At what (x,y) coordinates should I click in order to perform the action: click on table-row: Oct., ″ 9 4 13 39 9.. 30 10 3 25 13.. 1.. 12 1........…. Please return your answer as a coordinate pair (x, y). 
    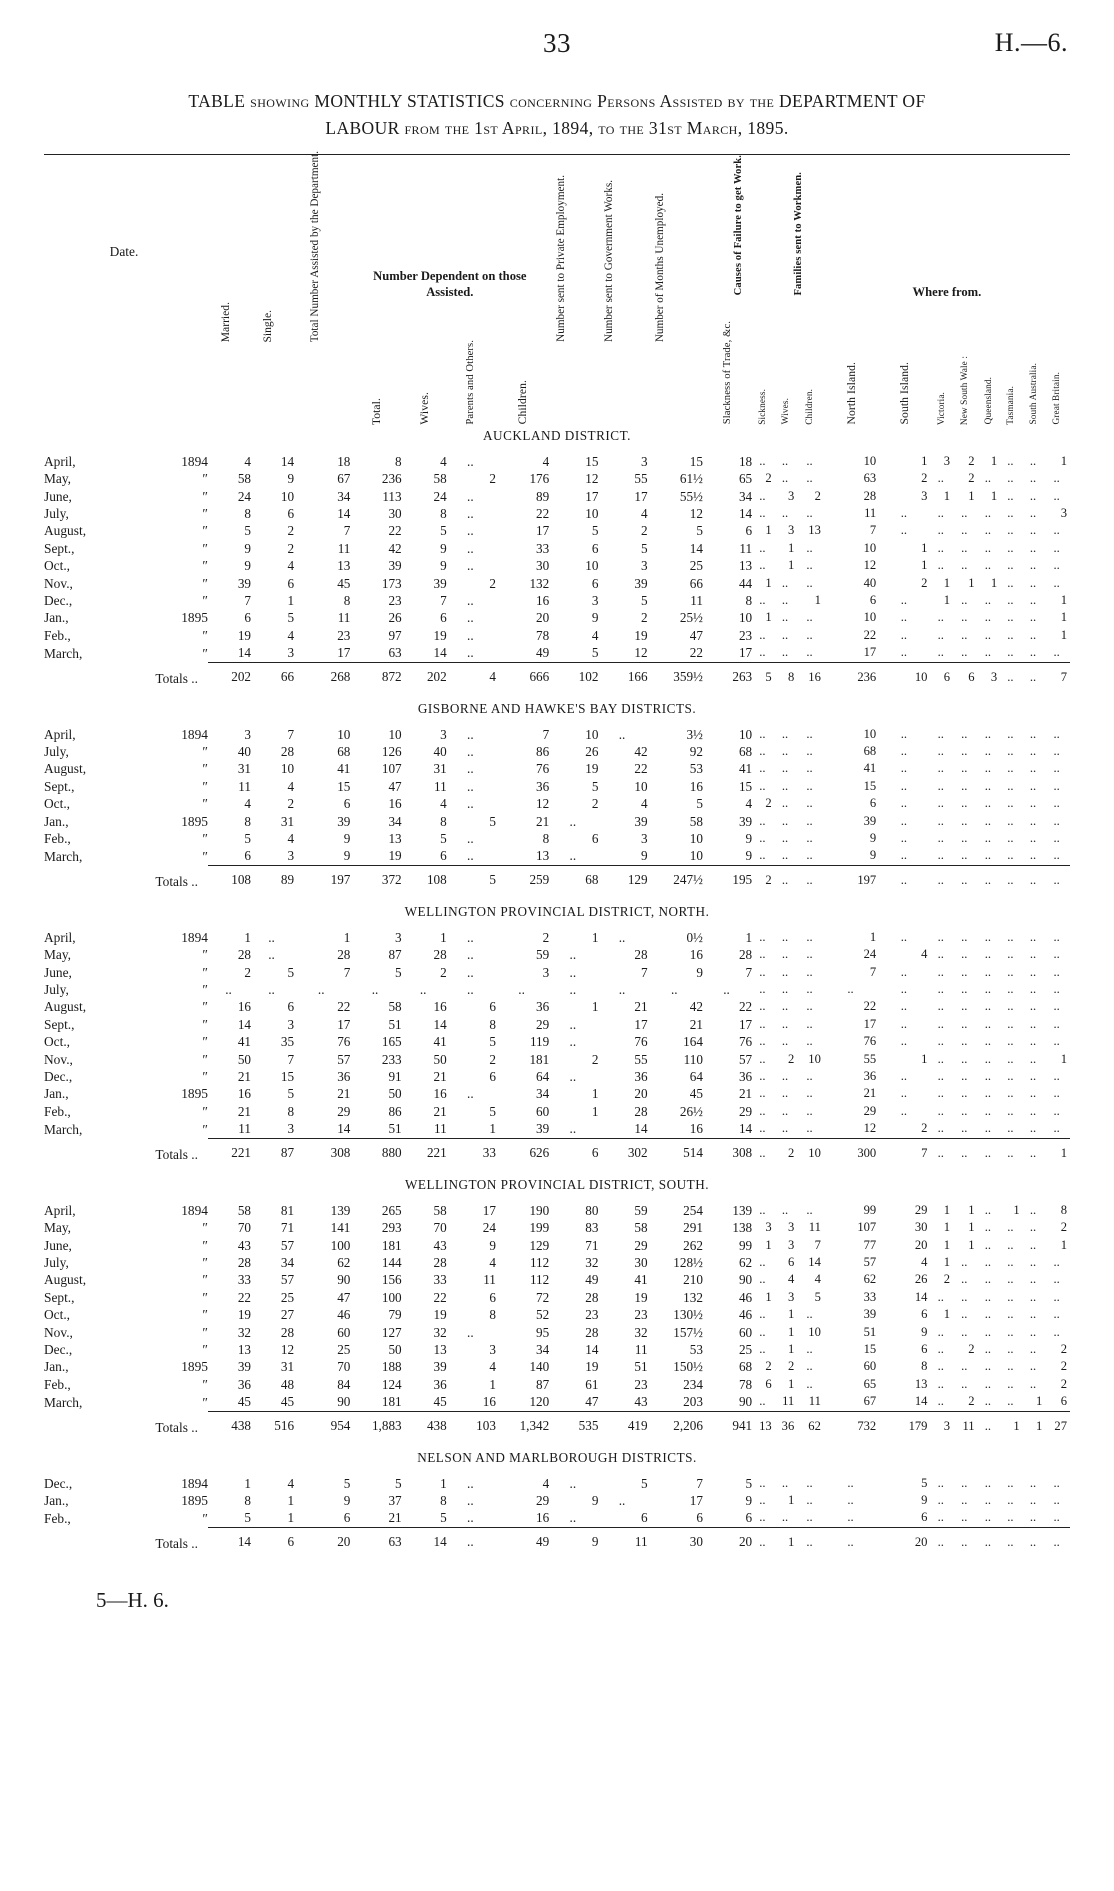
    Looking at the image, I should click on (557, 565).